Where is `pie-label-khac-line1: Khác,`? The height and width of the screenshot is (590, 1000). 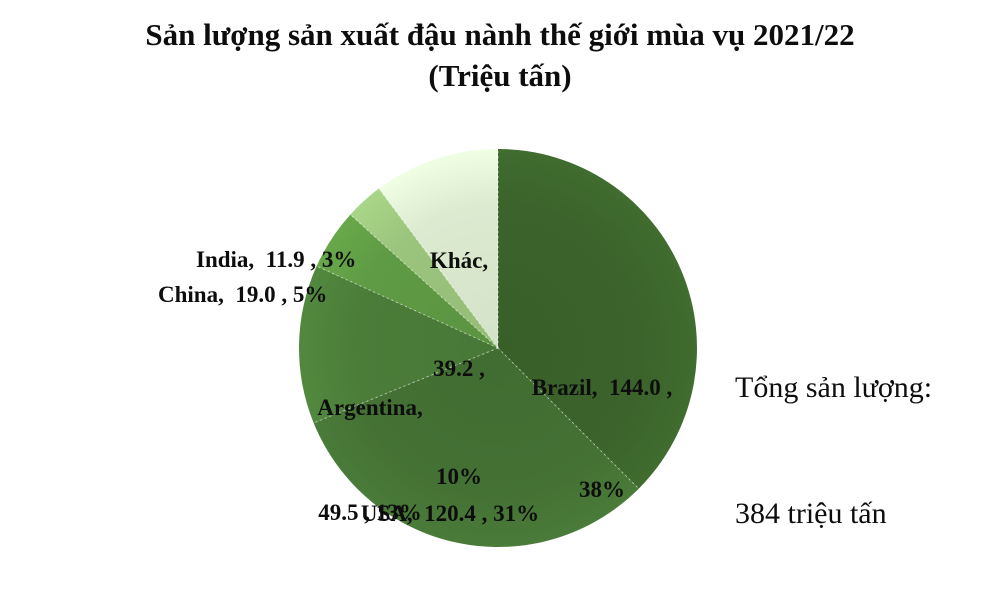 pie-label-khac-line1: Khác, is located at coordinates (459, 260).